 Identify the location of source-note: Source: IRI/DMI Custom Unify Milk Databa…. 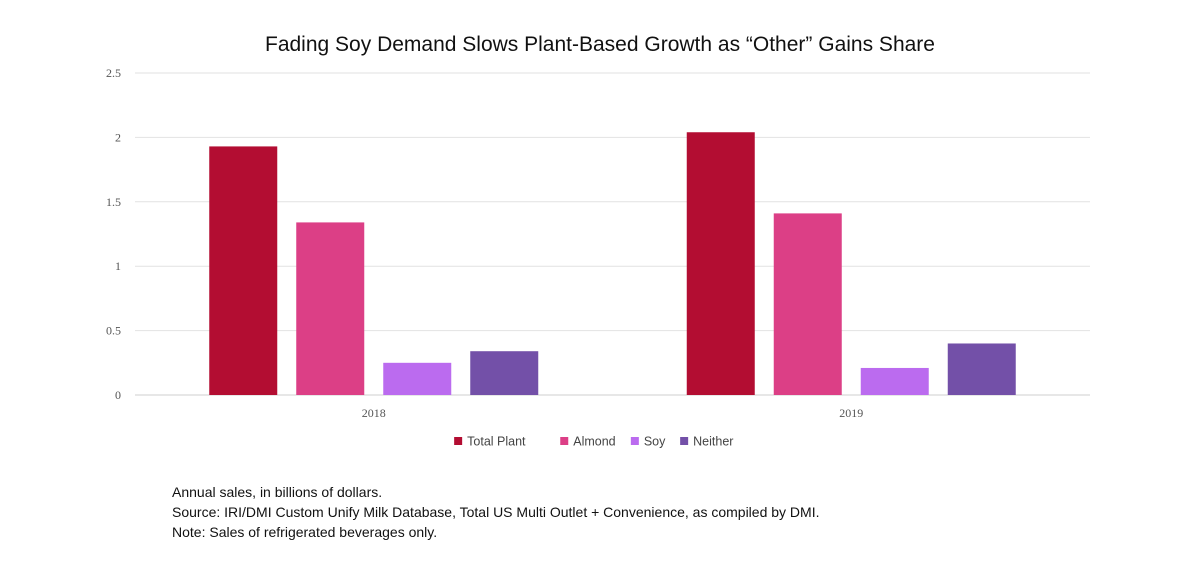
(496, 512).